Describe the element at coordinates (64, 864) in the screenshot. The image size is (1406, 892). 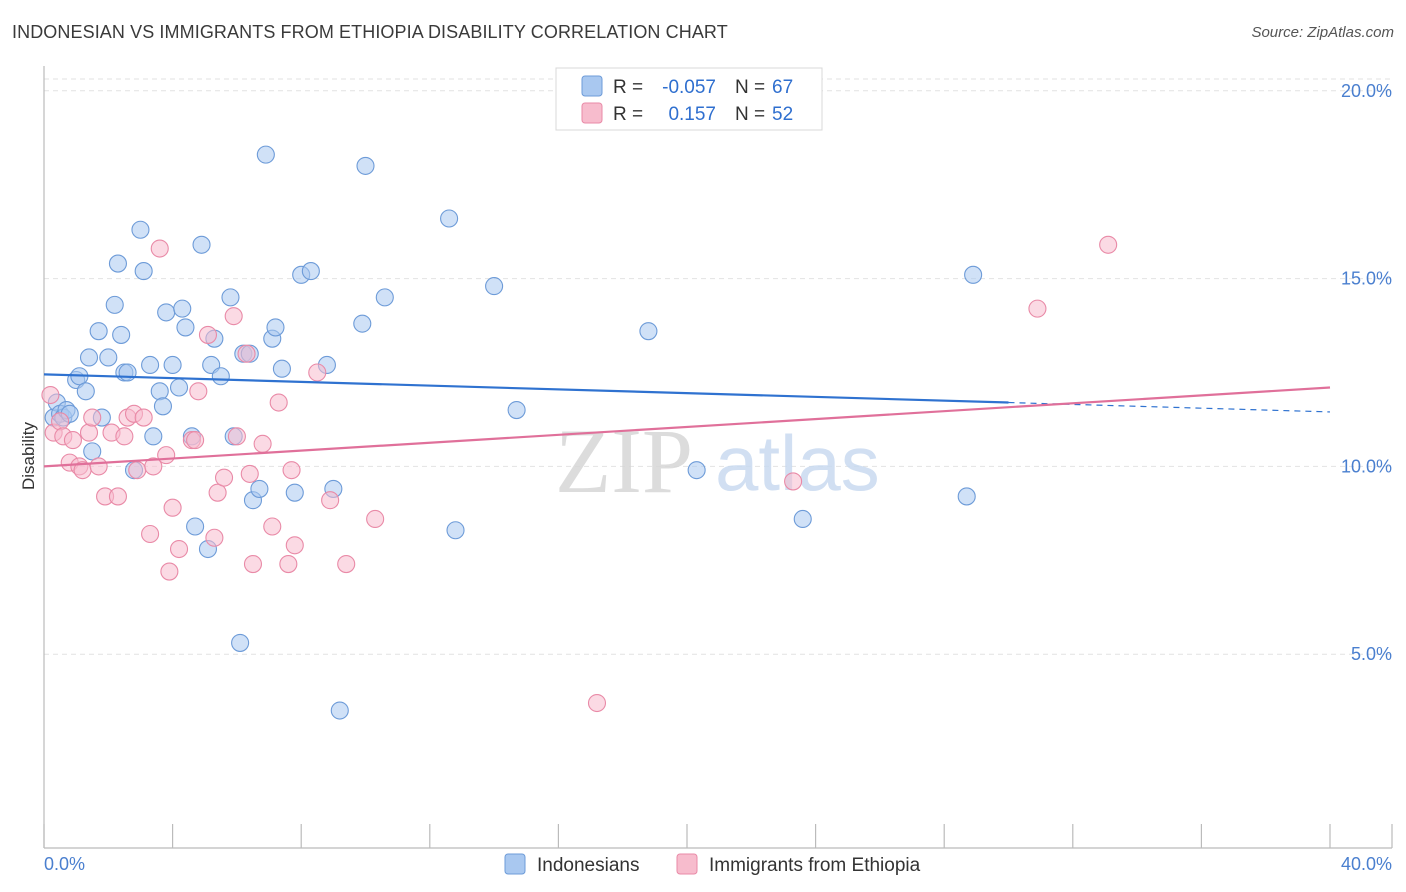
I see `x-tick-min: 0.0%` at that location.